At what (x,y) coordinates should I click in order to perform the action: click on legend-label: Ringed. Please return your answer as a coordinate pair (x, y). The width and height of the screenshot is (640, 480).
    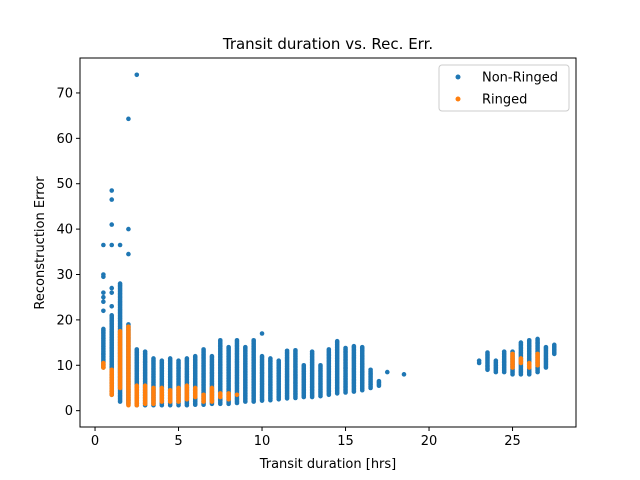
    Looking at the image, I should click on (504, 100).